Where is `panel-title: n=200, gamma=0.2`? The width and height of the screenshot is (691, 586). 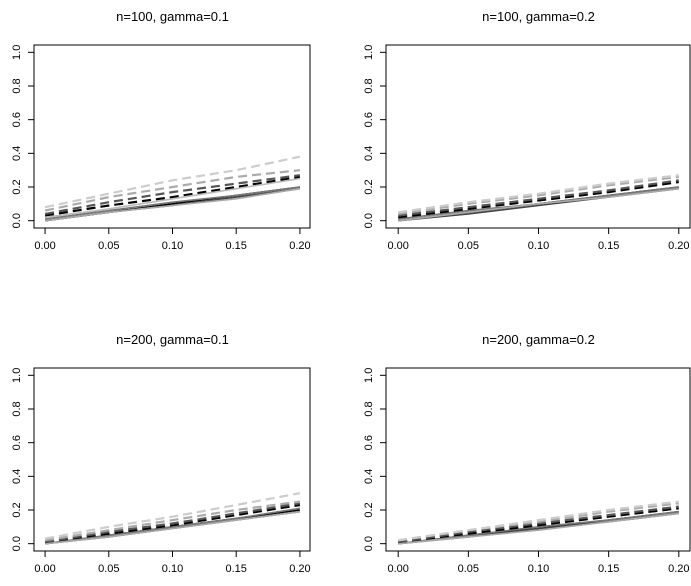 panel-title: n=200, gamma=0.2 is located at coordinates (538, 339).